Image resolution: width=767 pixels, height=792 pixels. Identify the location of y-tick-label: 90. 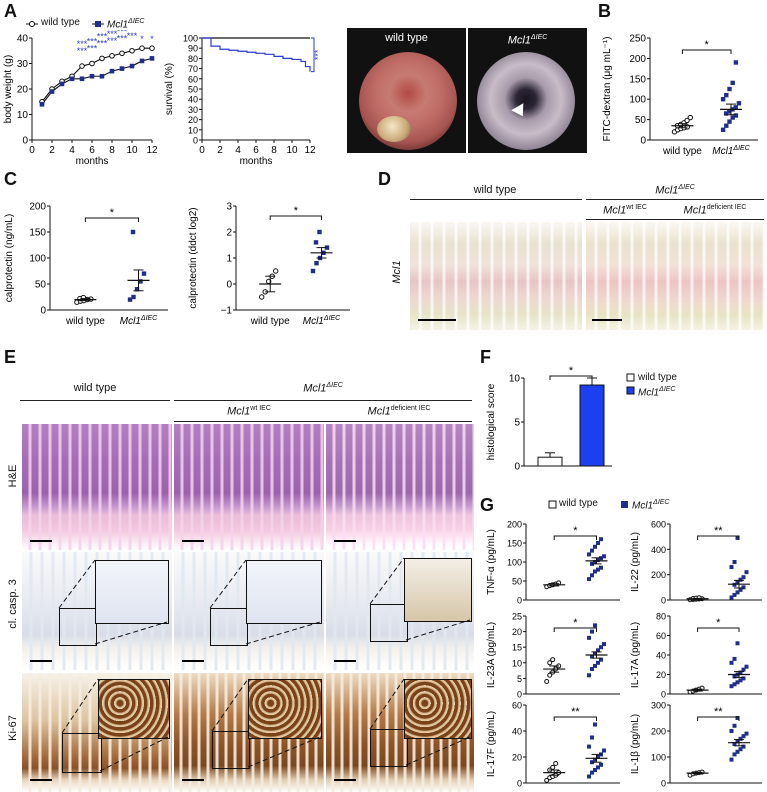
(193, 49).